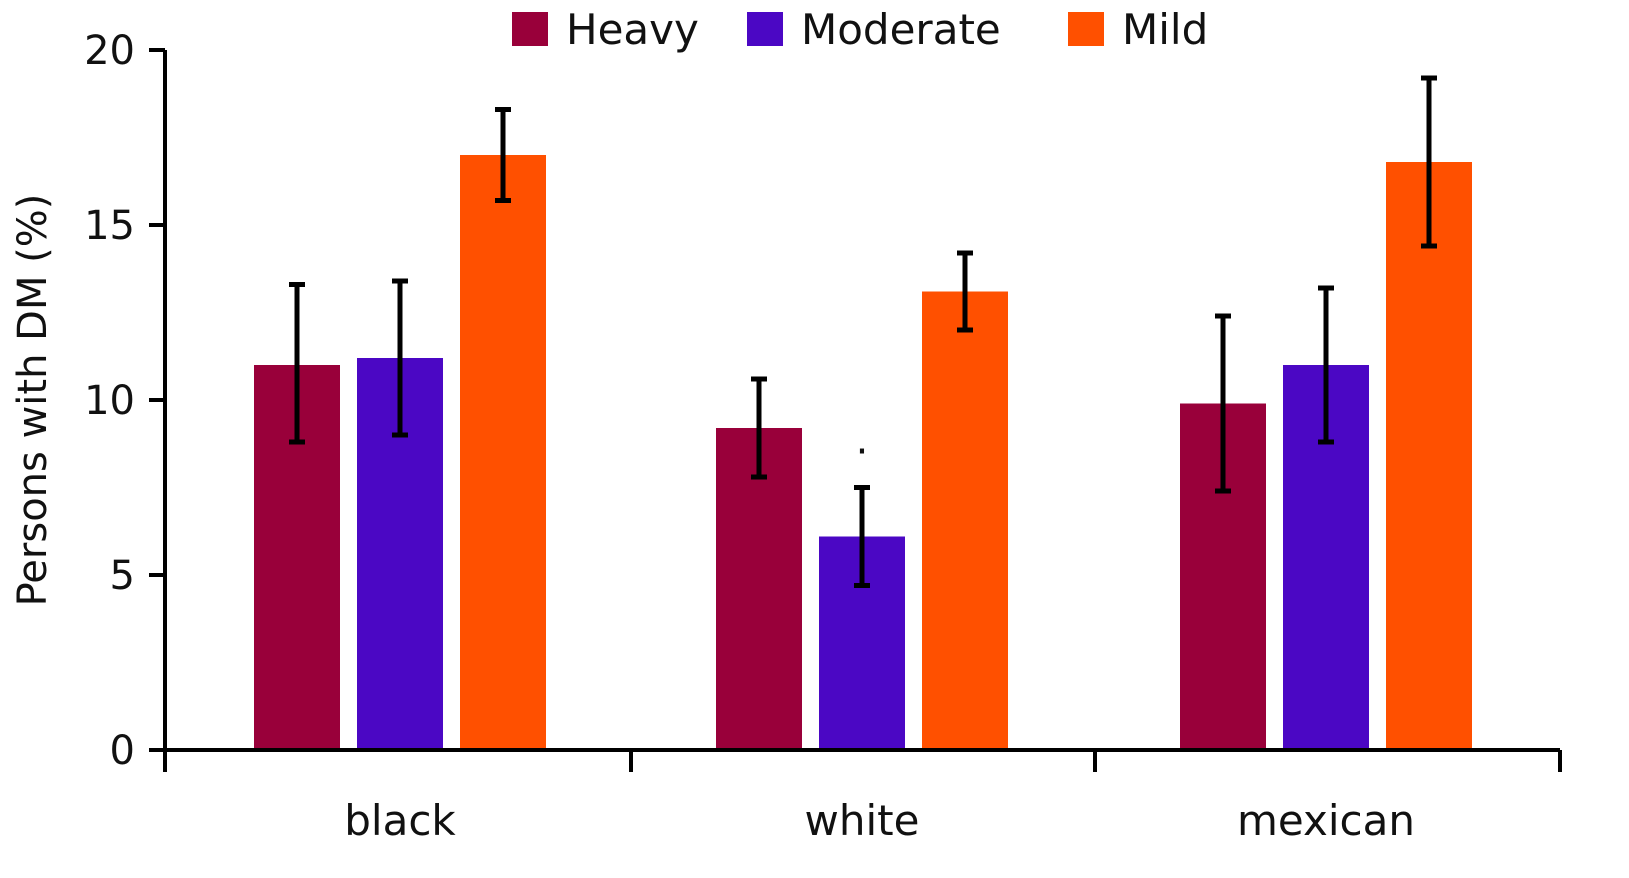 The height and width of the screenshot is (878, 1629). What do you see at coordinates (1165, 29) in the screenshot?
I see `legend-label: Mild` at bounding box center [1165, 29].